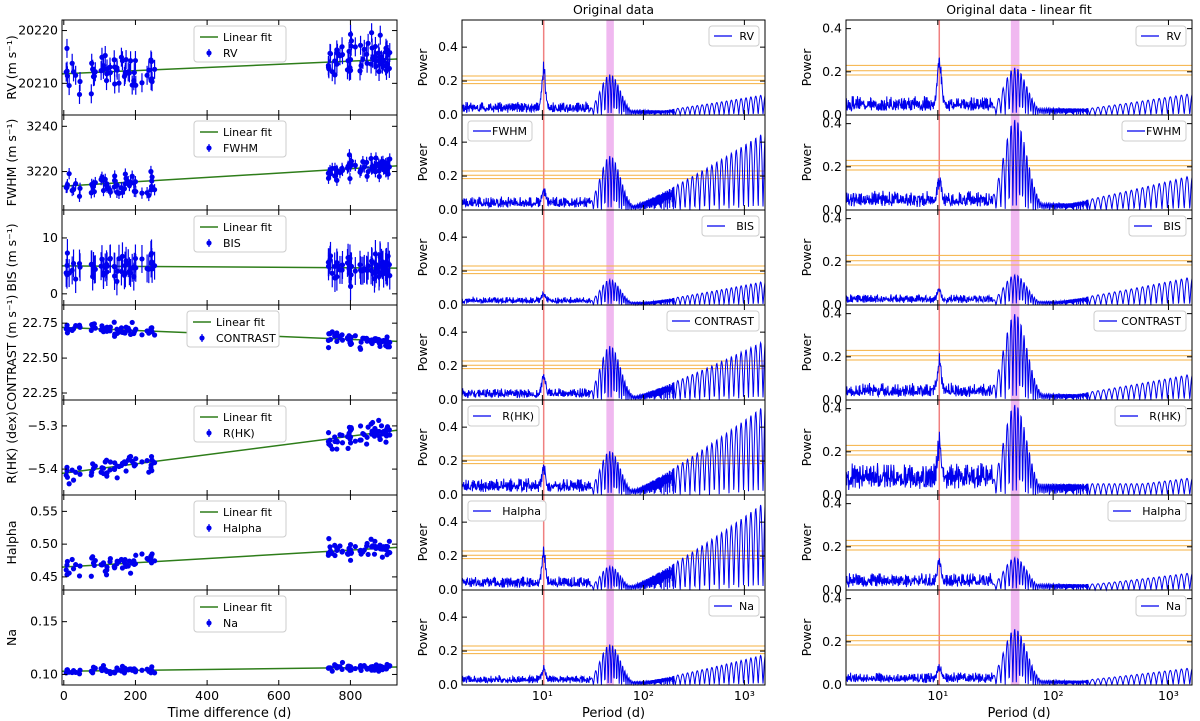 The image size is (1200, 721). I want to click on legend-label: Halpha, so click(1161, 511).